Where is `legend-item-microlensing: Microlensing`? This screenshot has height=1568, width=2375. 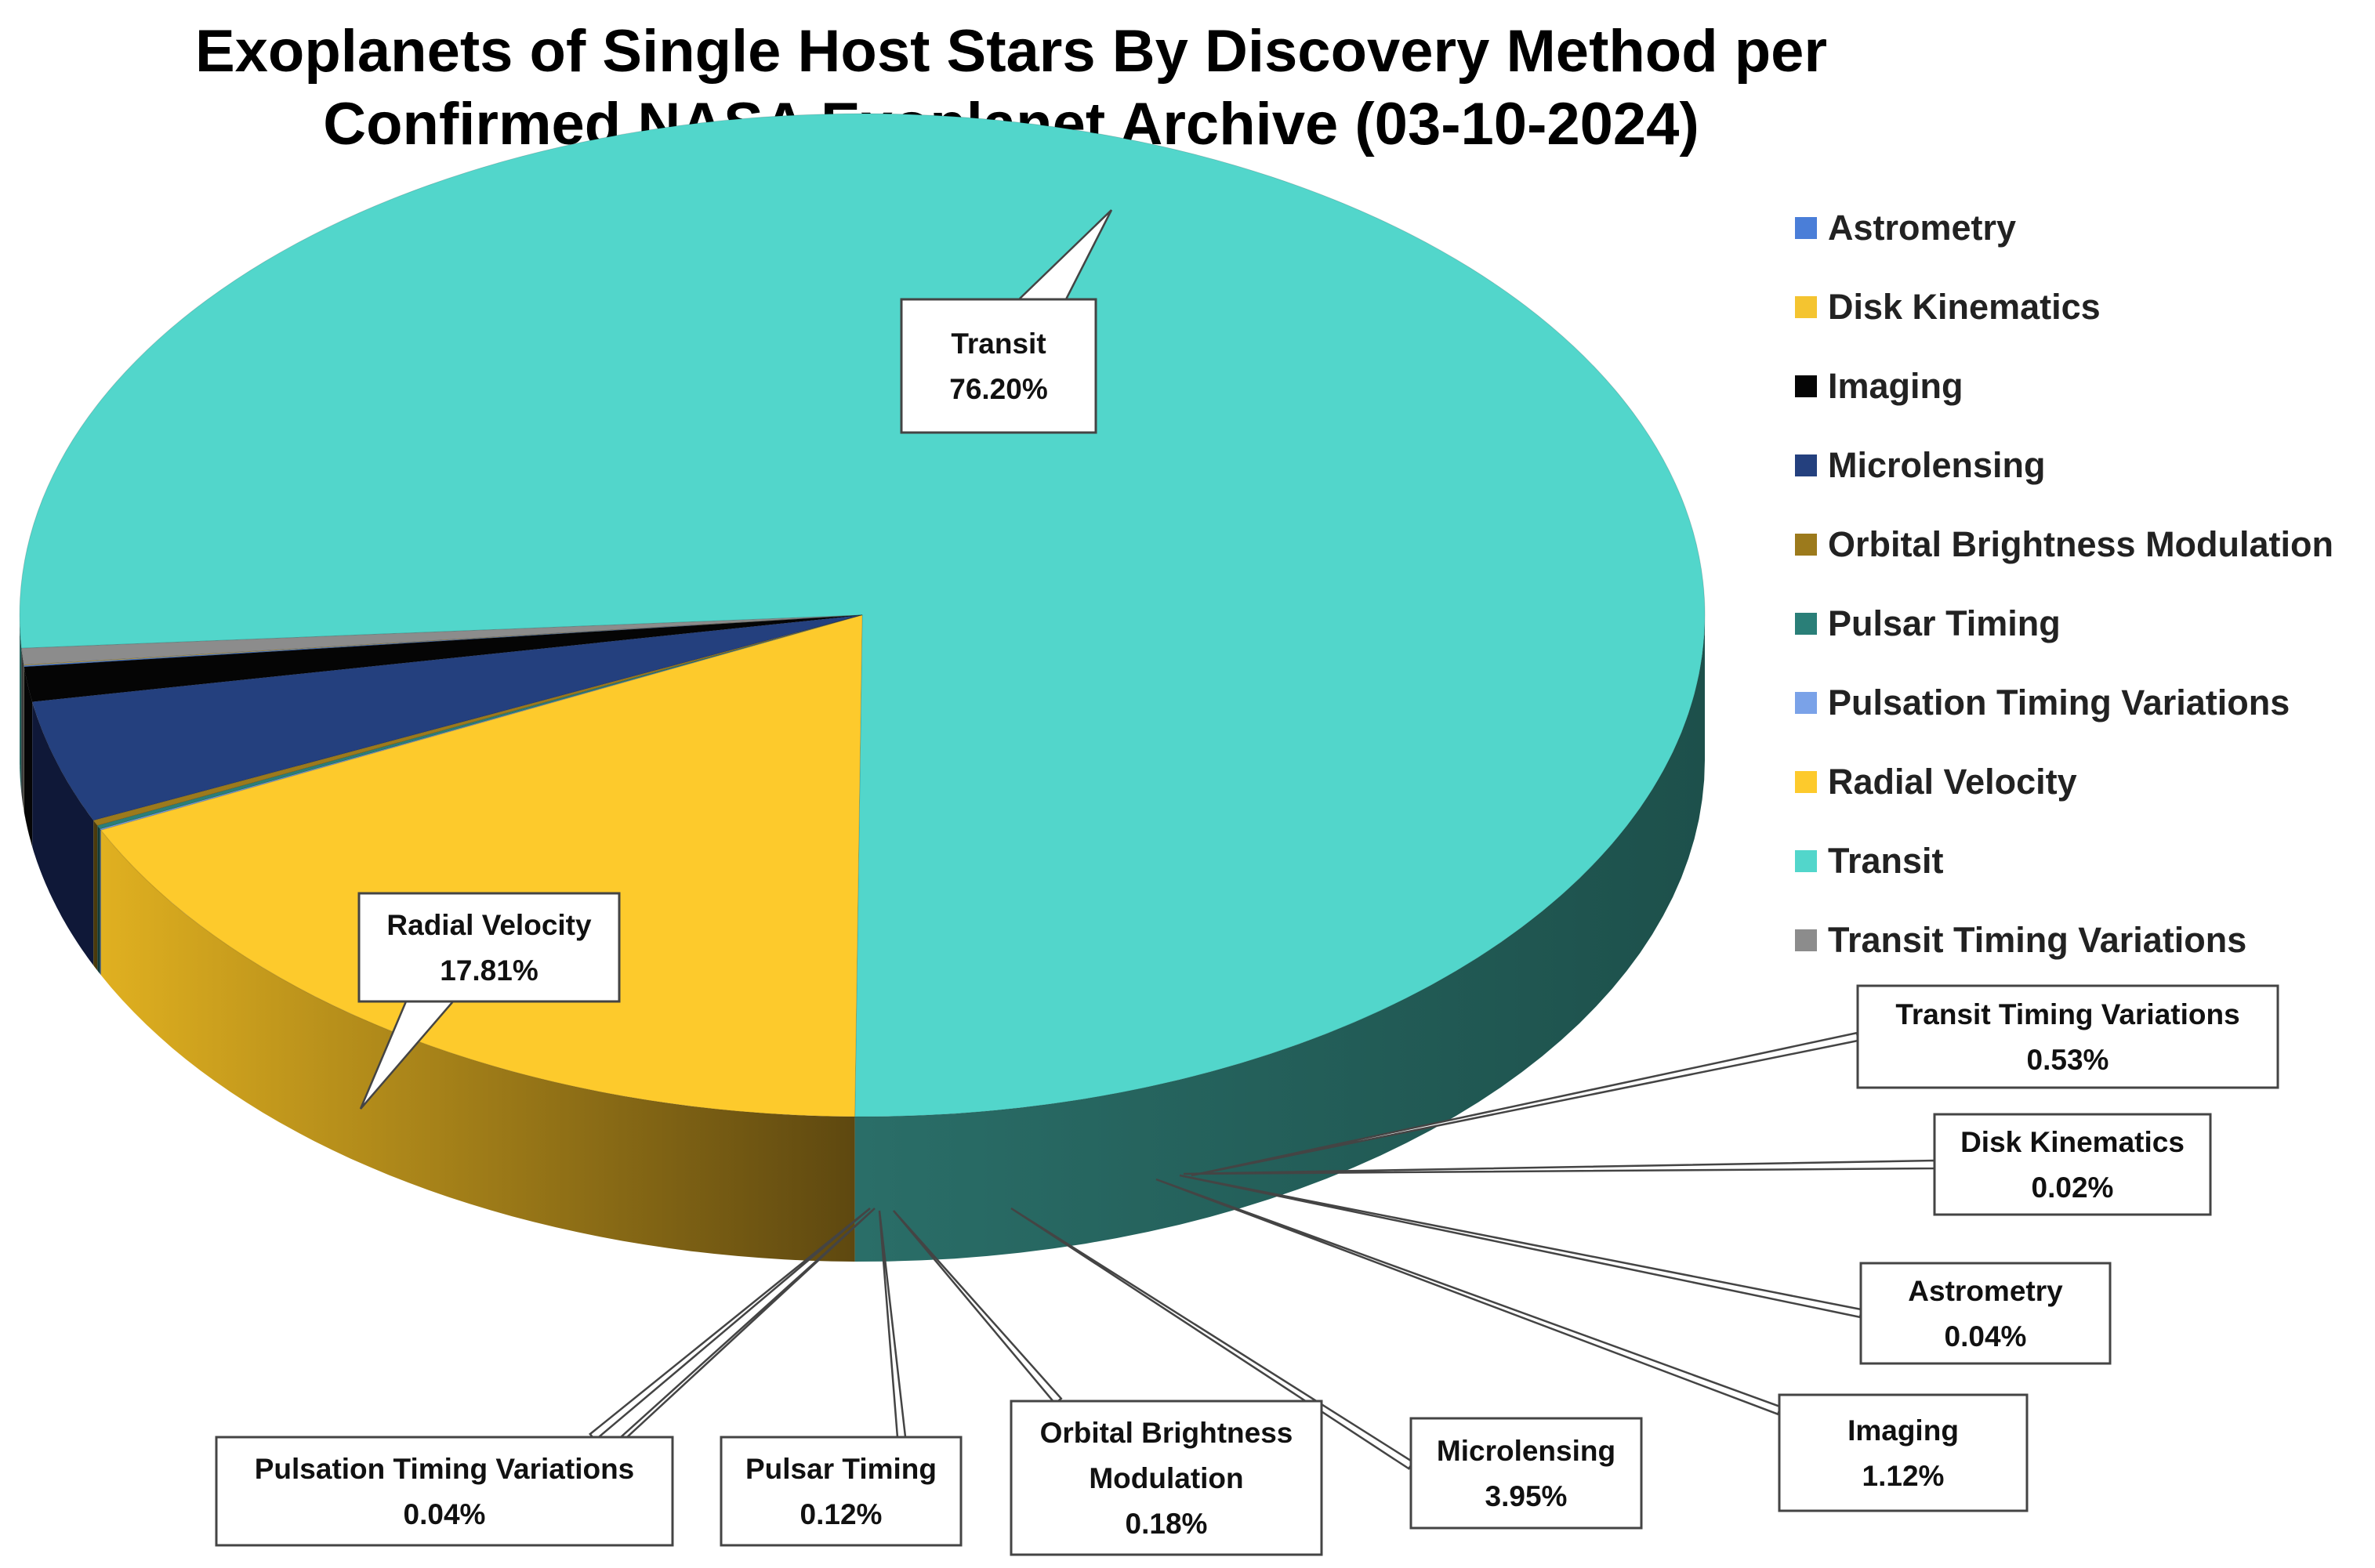
legend-item-microlensing: Microlensing is located at coordinates (2064, 465).